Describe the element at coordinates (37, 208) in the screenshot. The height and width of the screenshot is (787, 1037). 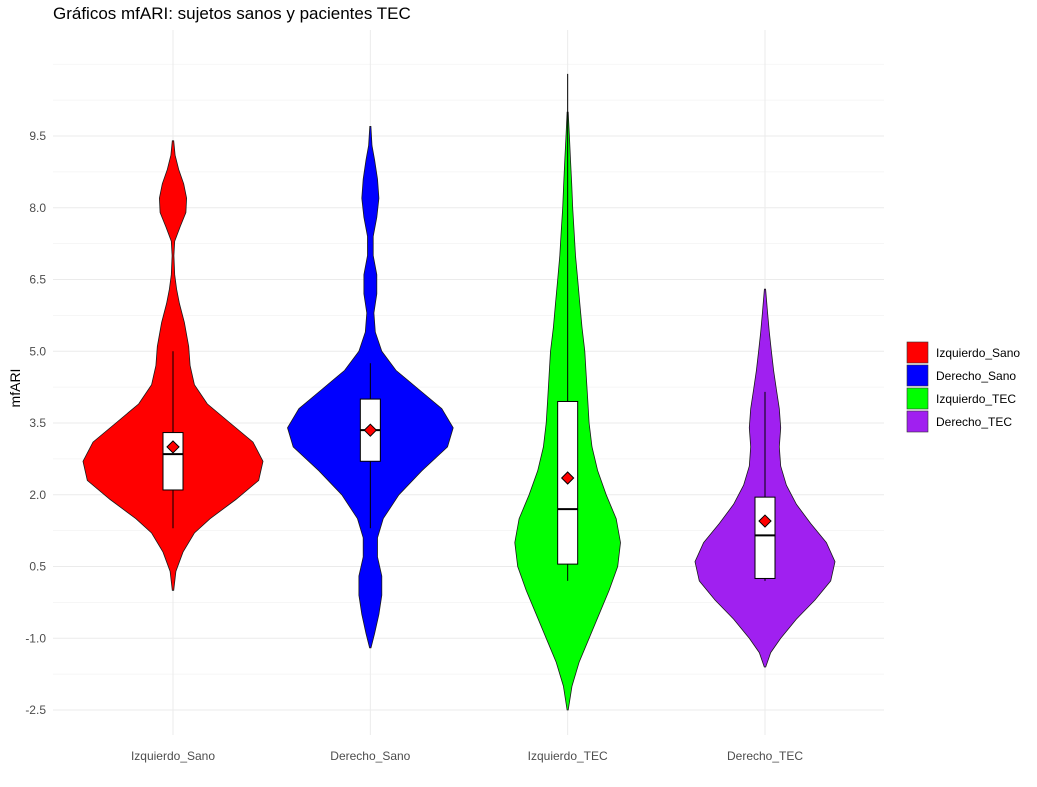
I see `y-tick-label: 8.0` at that location.